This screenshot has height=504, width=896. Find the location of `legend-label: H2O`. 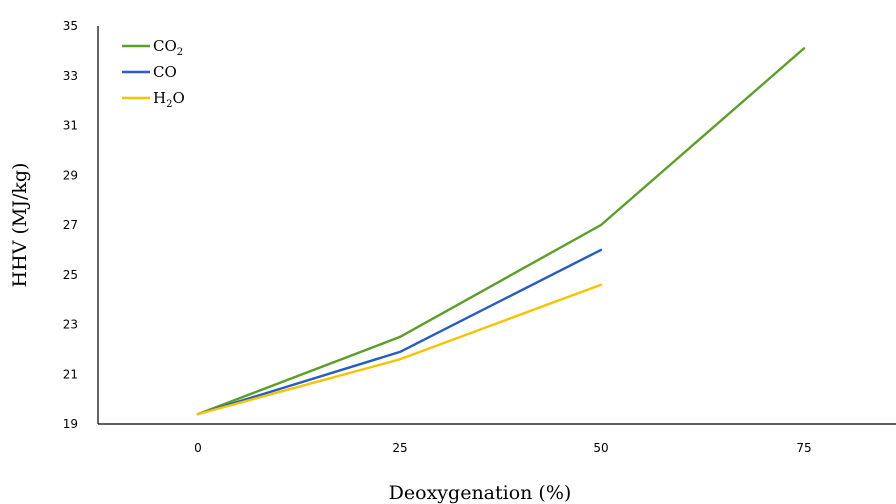

legend-label: H2O is located at coordinates (169, 99).